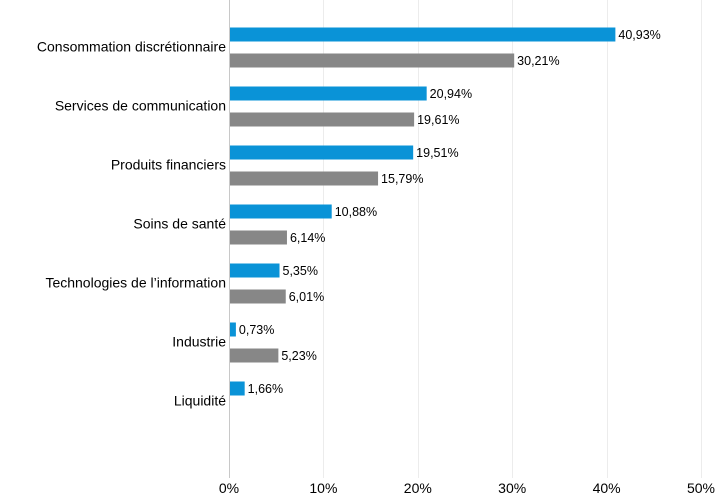 The width and height of the screenshot is (718, 494). I want to click on data-label: 1,66%, so click(265, 389).